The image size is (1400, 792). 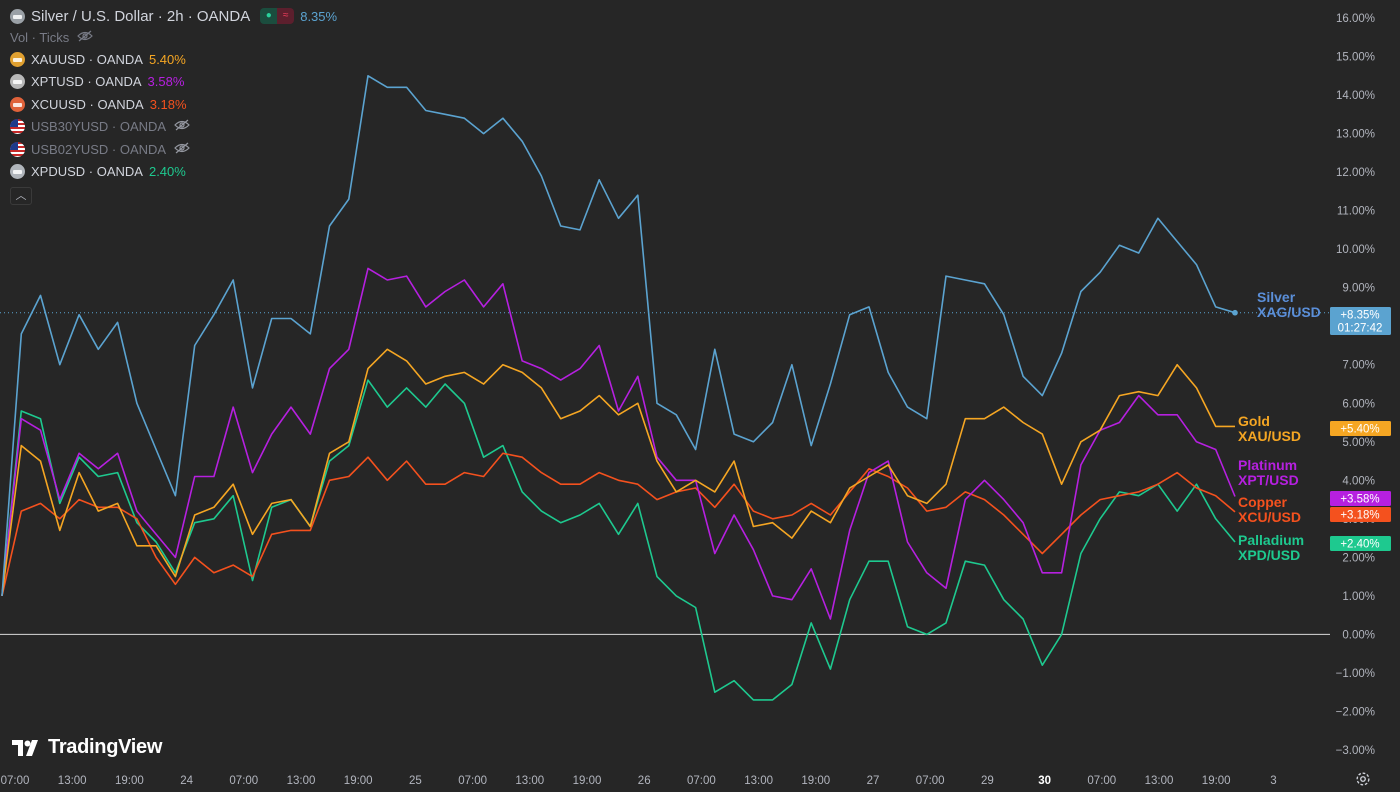 I want to click on x-axis-tick-label: 29, so click(x=987, y=781).